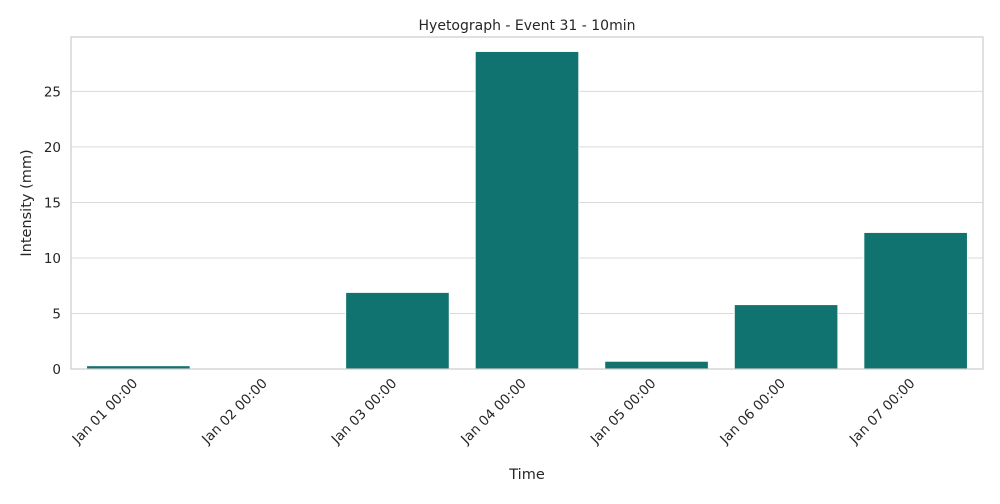 The width and height of the screenshot is (1000, 504). I want to click on y-tick-label: 0, so click(56, 370).